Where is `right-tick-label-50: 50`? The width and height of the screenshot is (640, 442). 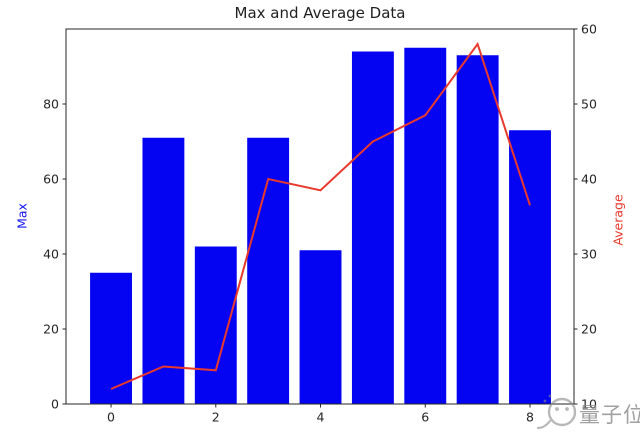
right-tick-label-50: 50 is located at coordinates (589, 104).